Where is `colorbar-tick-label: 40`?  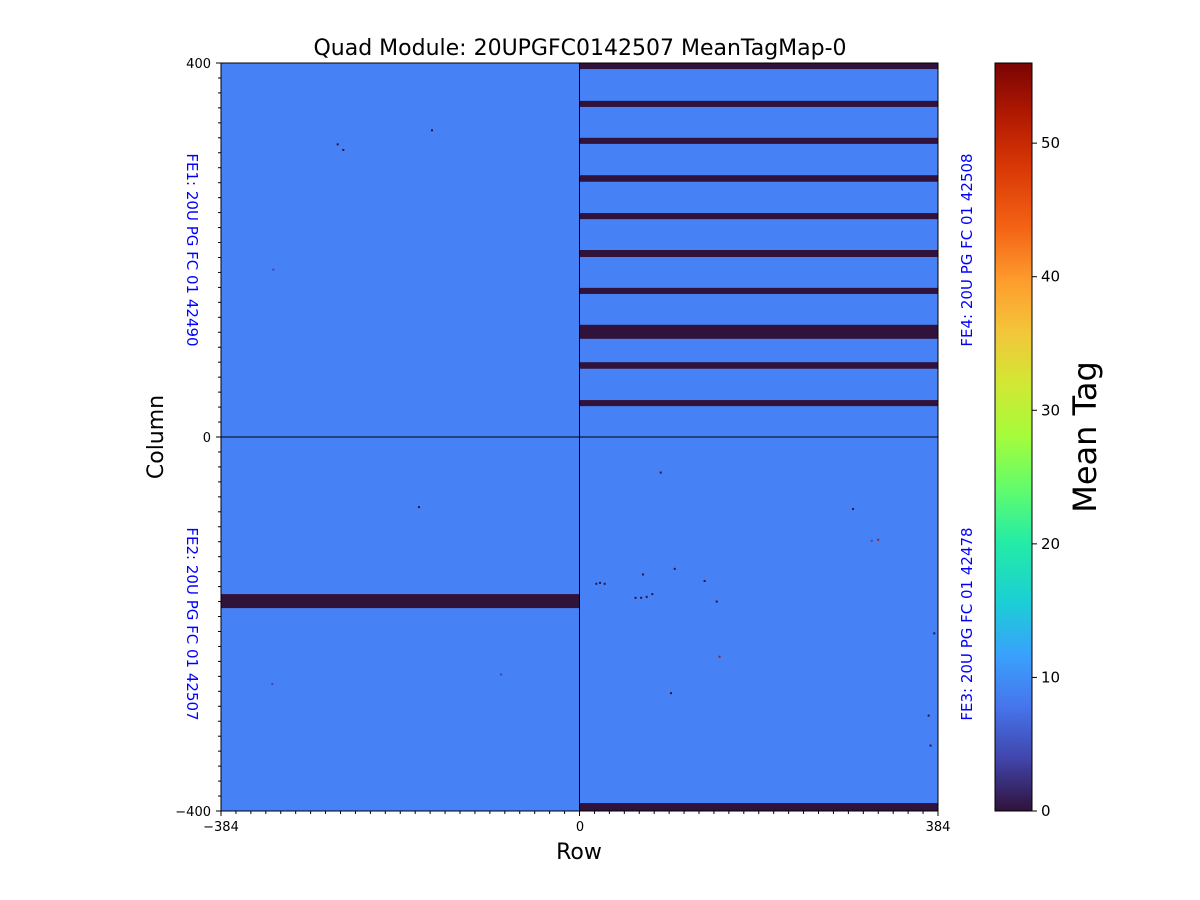 colorbar-tick-label: 40 is located at coordinates (1050, 277).